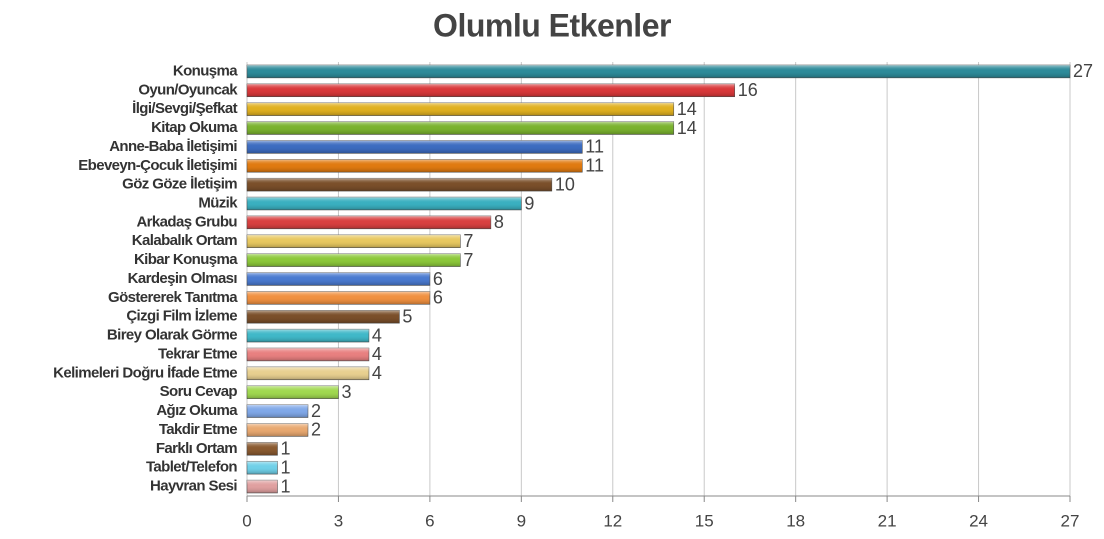 The image size is (1104, 539). What do you see at coordinates (173, 297) in the screenshot?
I see `y-tick-label: Göstererek Tanıtma` at bounding box center [173, 297].